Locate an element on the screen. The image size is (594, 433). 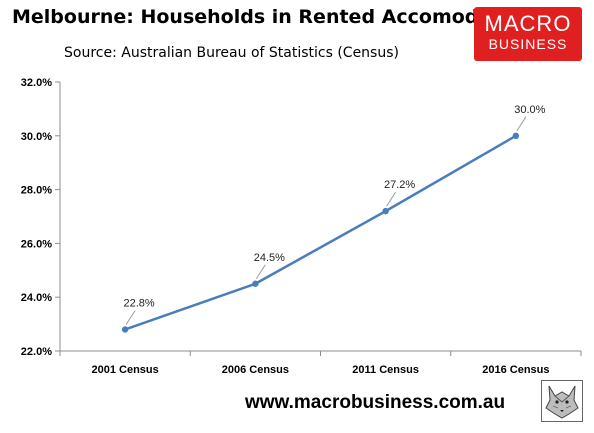
x-tick-label: 2006 Census is located at coordinates (255, 370).